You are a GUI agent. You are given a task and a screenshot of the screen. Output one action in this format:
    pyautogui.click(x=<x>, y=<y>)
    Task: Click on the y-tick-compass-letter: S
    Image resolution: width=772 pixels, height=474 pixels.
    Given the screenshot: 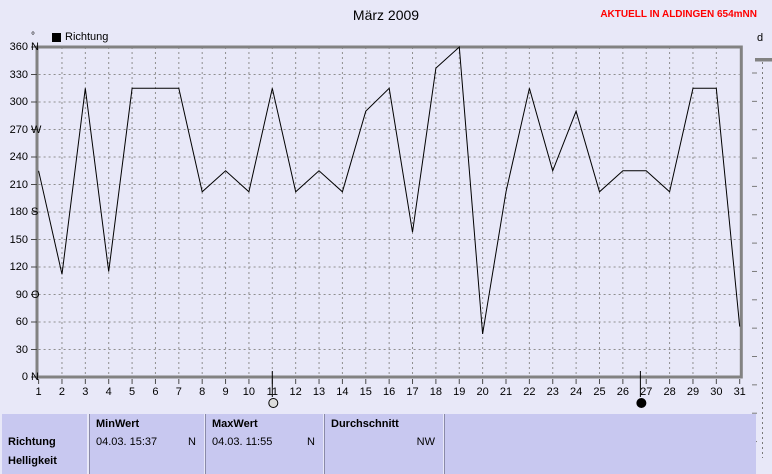 What is the action you would take?
    pyautogui.click(x=35, y=212)
    